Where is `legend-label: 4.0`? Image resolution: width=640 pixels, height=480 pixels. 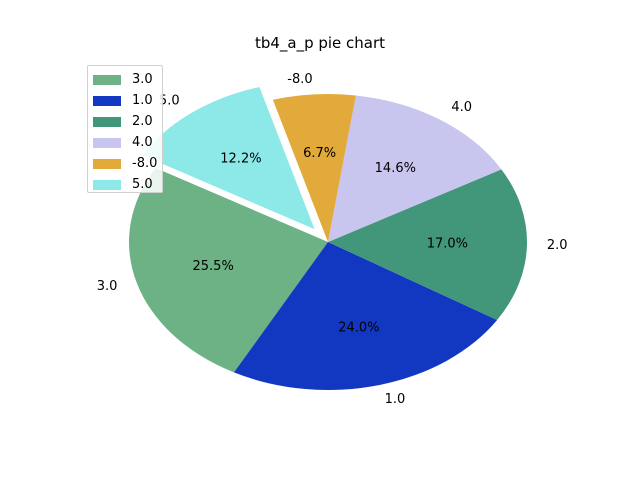
legend-label: 4.0 is located at coordinates (142, 142).